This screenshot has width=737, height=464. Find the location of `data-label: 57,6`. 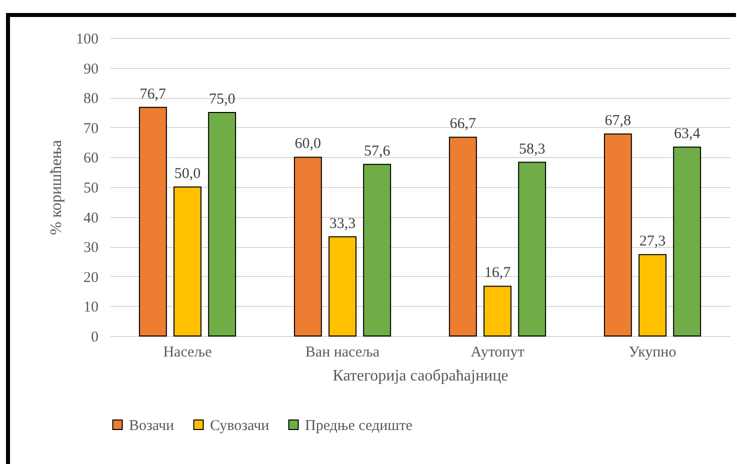

data-label: 57,6 is located at coordinates (377, 151).